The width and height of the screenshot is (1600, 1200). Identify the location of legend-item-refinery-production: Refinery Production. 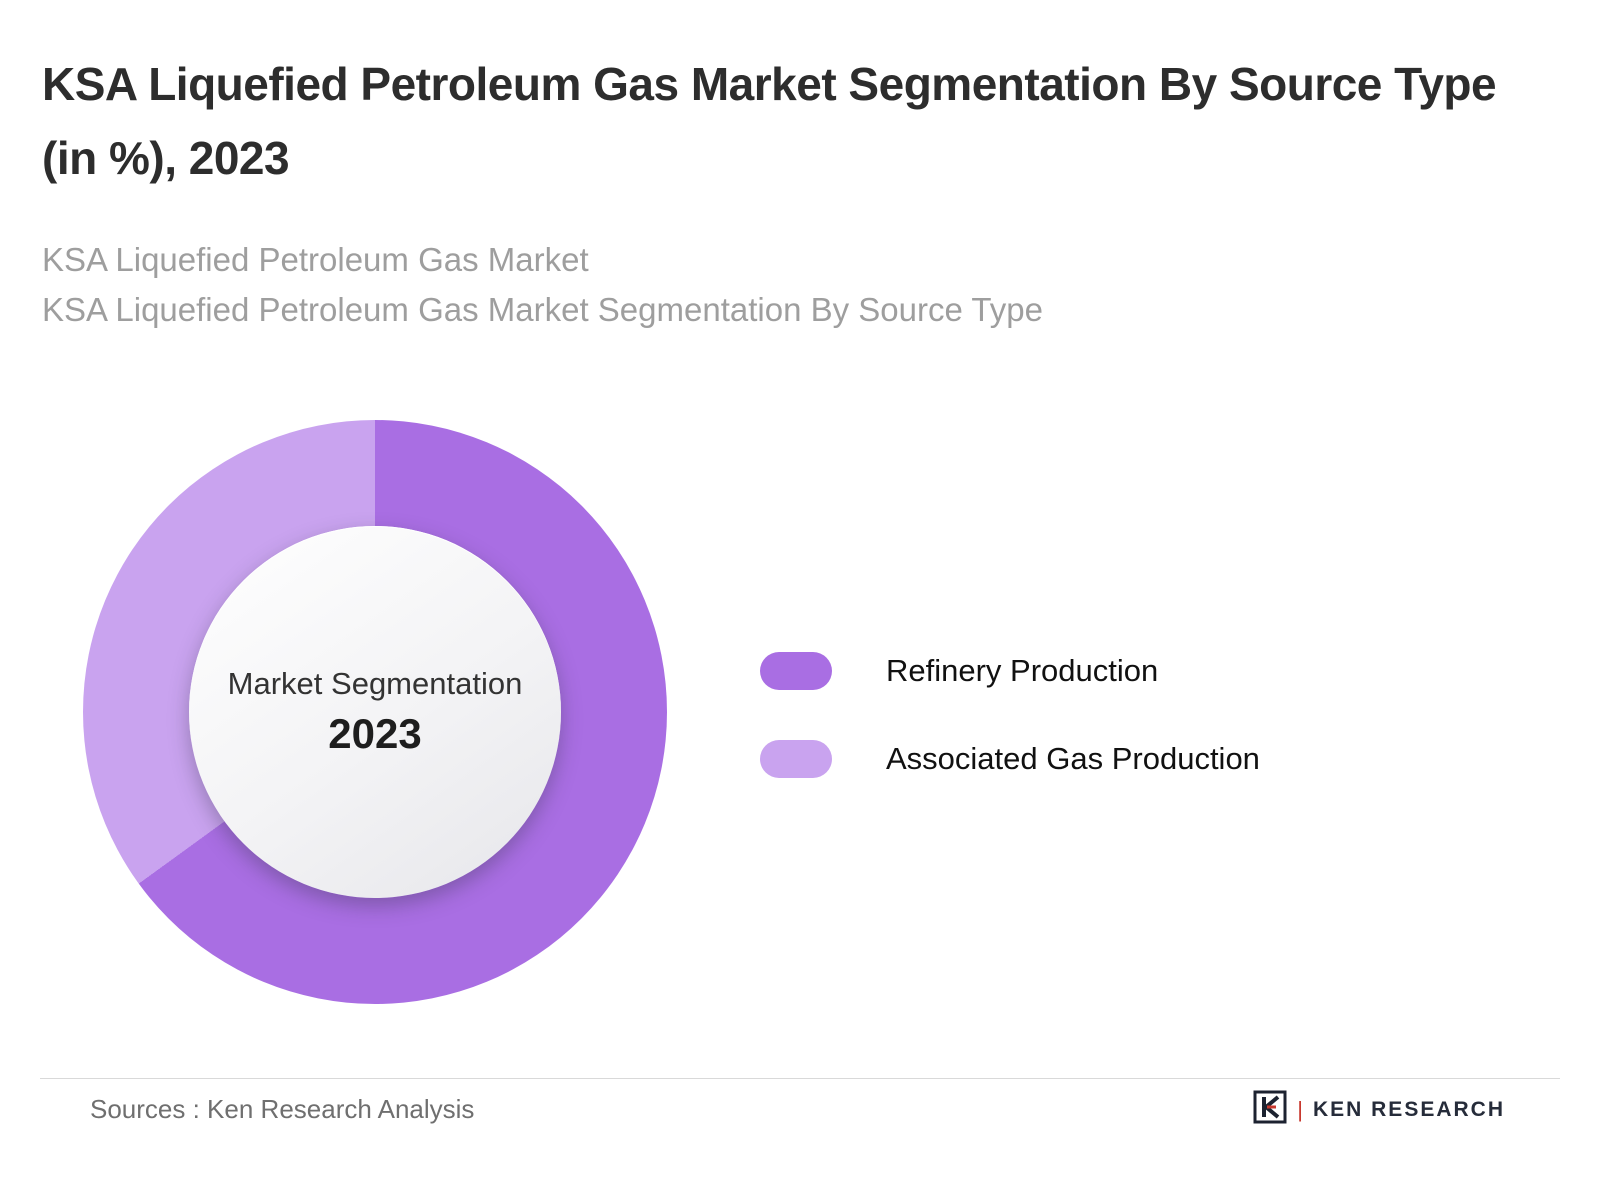
(1010, 671).